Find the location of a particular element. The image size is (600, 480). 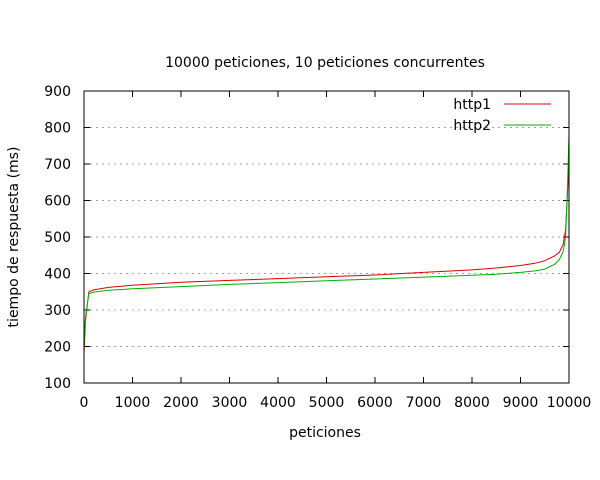

y-axis-label: tiempo de respuesta (ms) is located at coordinates (14, 237).